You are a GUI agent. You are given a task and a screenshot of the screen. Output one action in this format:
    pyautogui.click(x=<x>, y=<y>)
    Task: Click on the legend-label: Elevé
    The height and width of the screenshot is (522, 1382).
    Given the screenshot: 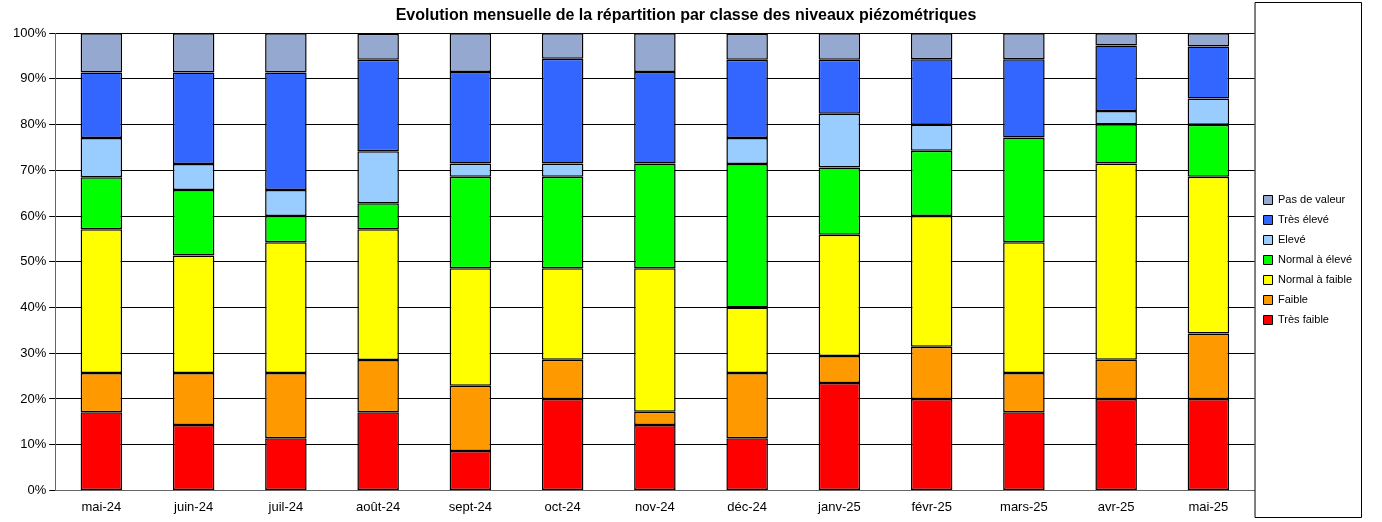 What is the action you would take?
    pyautogui.click(x=1292, y=239)
    